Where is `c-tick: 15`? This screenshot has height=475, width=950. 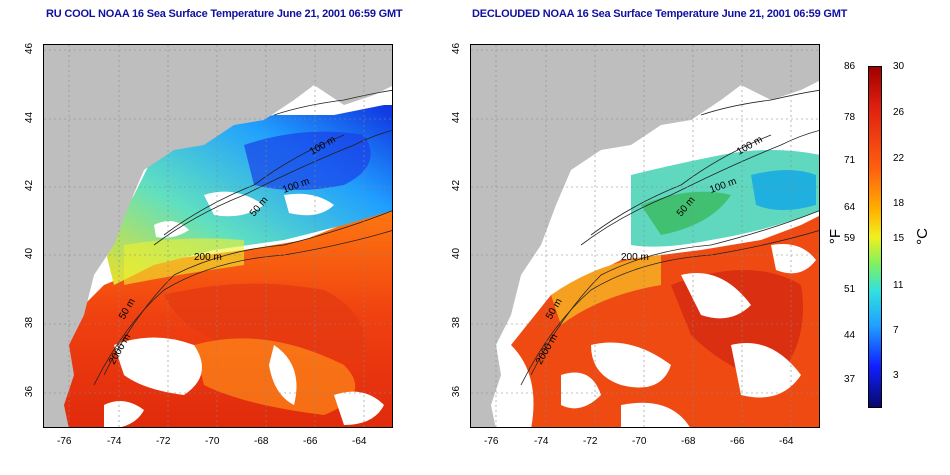
c-tick: 15 is located at coordinates (899, 238).